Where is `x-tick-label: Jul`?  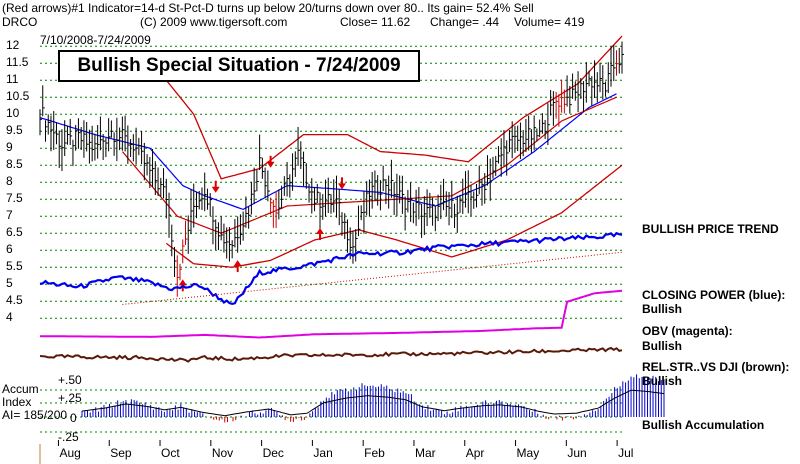 x-tick-label: Jul is located at coordinates (626, 453).